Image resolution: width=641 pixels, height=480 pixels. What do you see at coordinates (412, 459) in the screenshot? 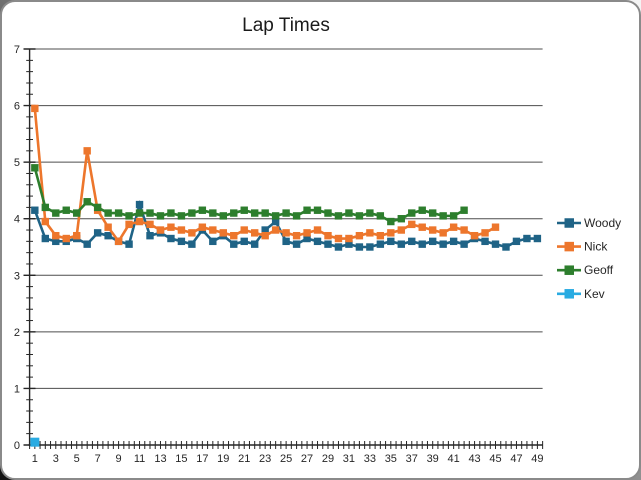
I see `x-tick-label: 37` at bounding box center [412, 459].